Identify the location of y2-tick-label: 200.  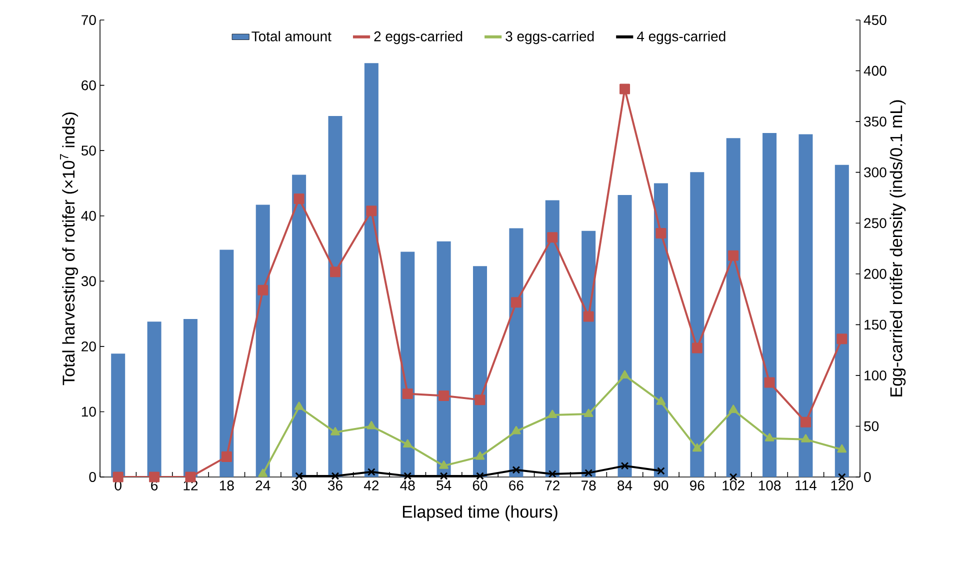
(875, 273).